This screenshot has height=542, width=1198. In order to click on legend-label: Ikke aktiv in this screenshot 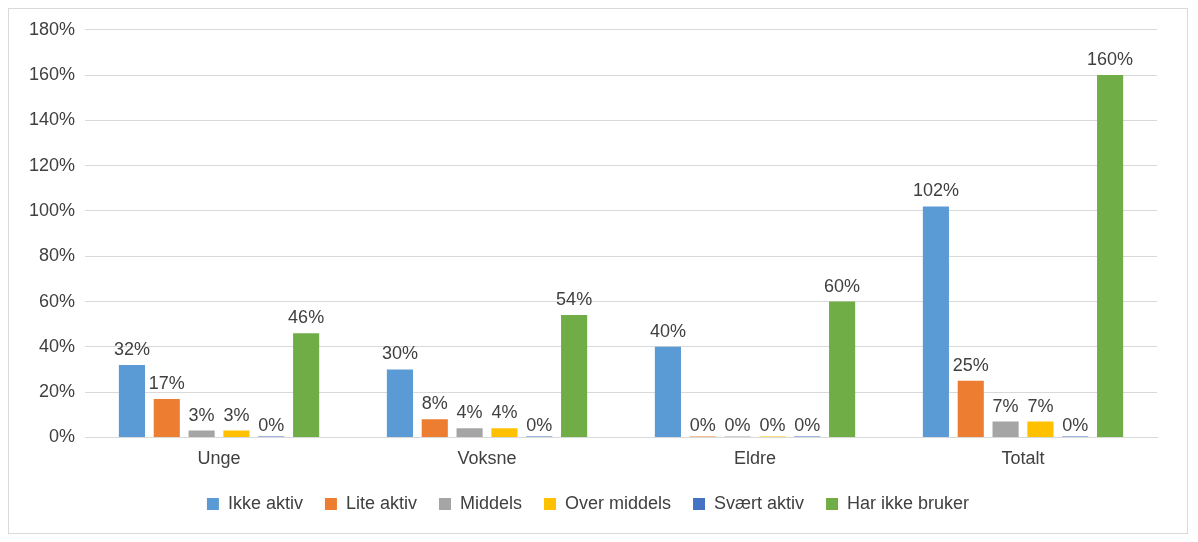, I will do `click(265, 502)`.